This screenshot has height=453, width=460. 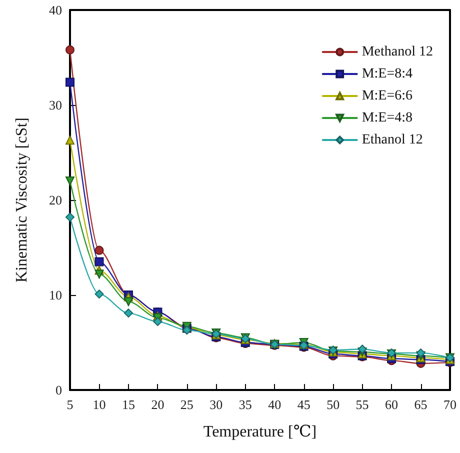 I want to click on legend-label: M:E=4:8, so click(x=387, y=118).